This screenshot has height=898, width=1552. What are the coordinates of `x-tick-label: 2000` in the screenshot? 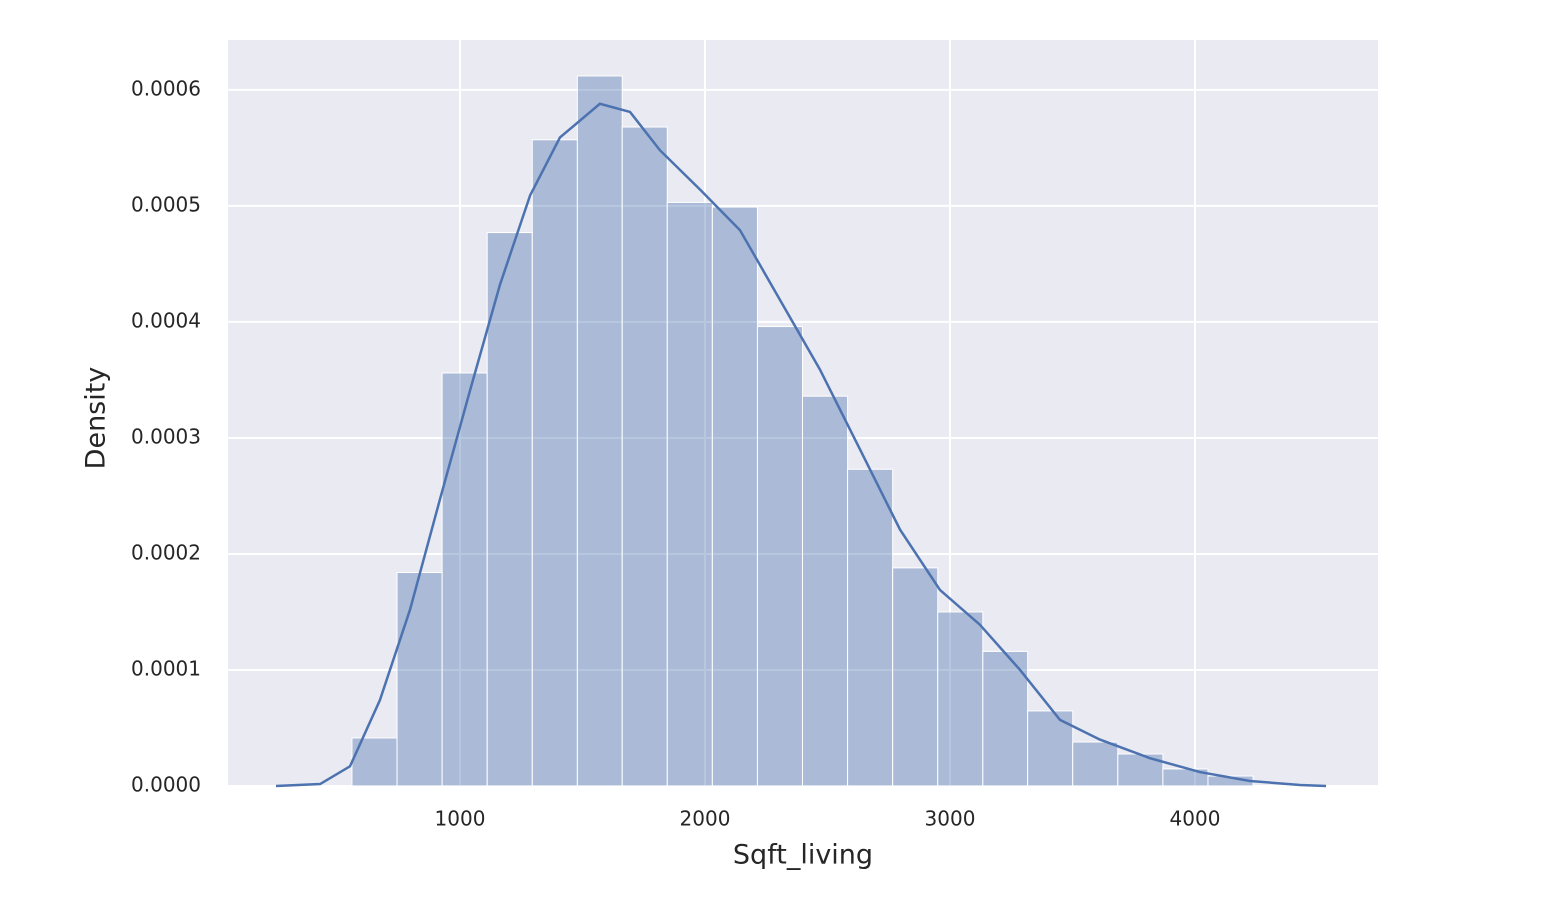 It's located at (705, 819).